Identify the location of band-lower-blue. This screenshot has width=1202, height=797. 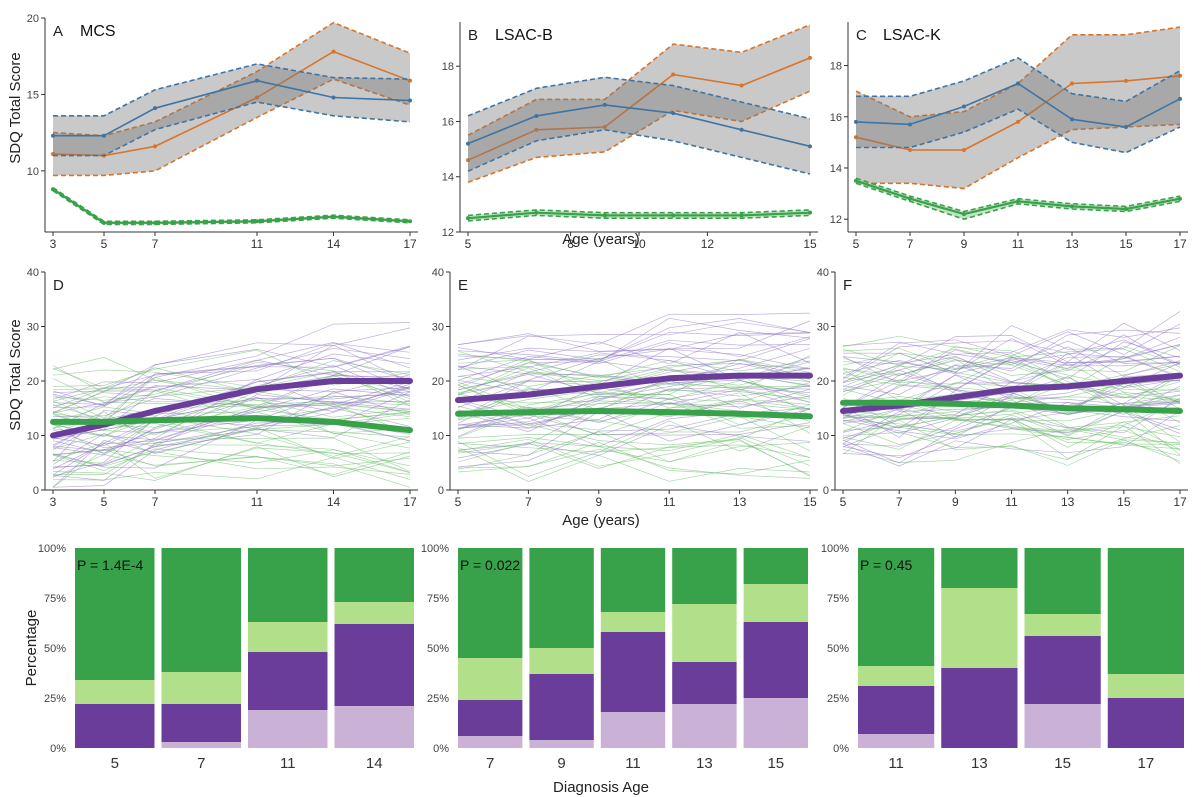
(639, 151).